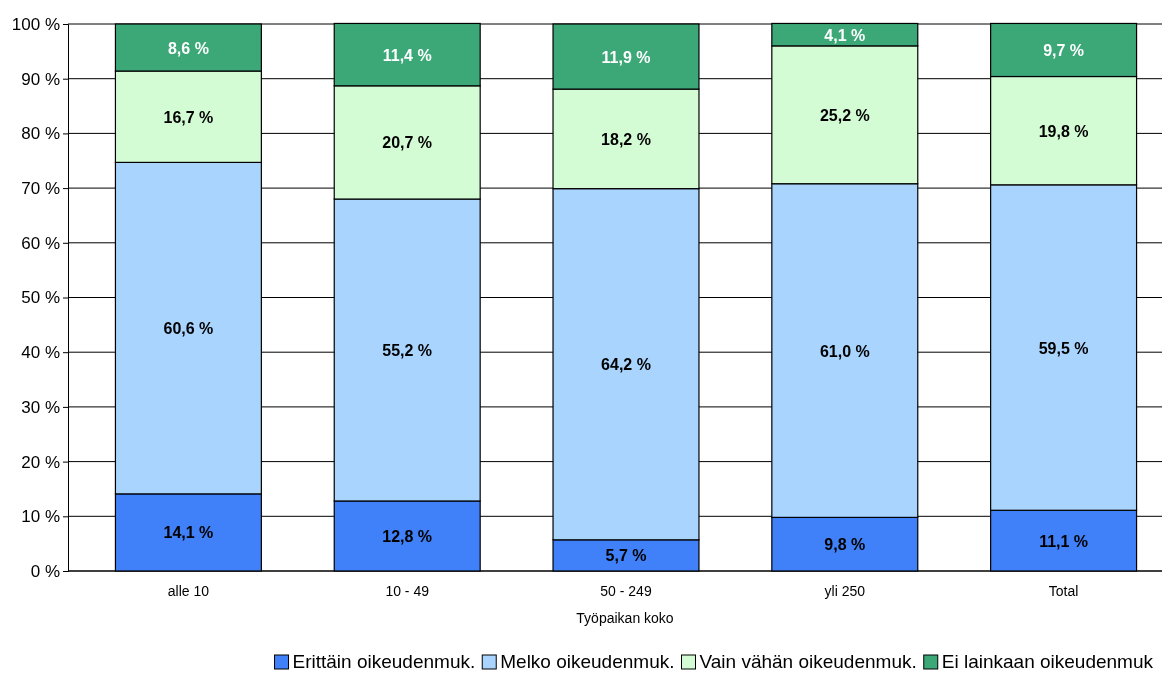  I want to click on y-tick-label: 50 %, so click(40, 298).